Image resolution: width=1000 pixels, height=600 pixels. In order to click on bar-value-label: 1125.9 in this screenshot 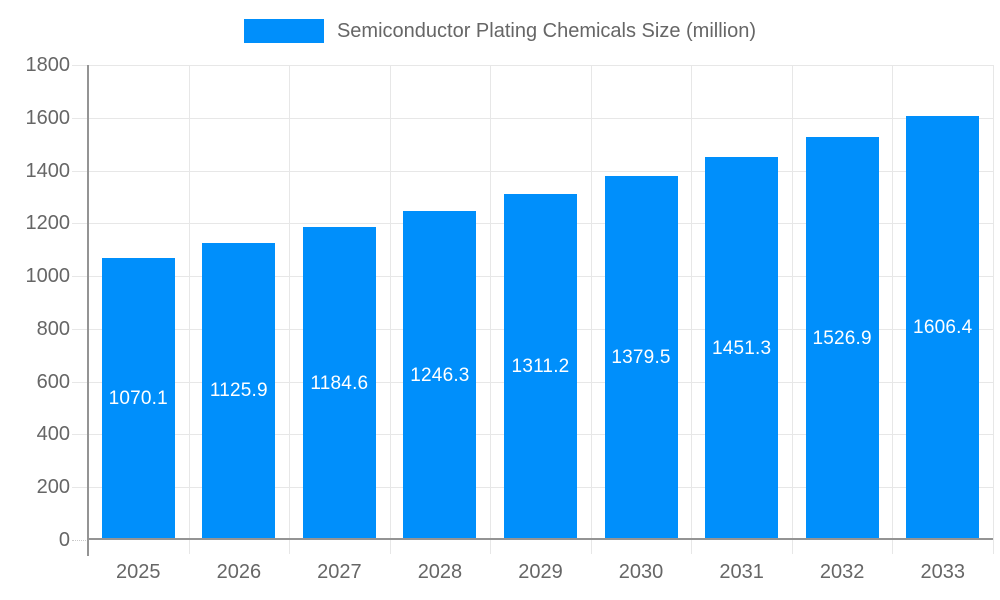, I will do `click(238, 391)`.